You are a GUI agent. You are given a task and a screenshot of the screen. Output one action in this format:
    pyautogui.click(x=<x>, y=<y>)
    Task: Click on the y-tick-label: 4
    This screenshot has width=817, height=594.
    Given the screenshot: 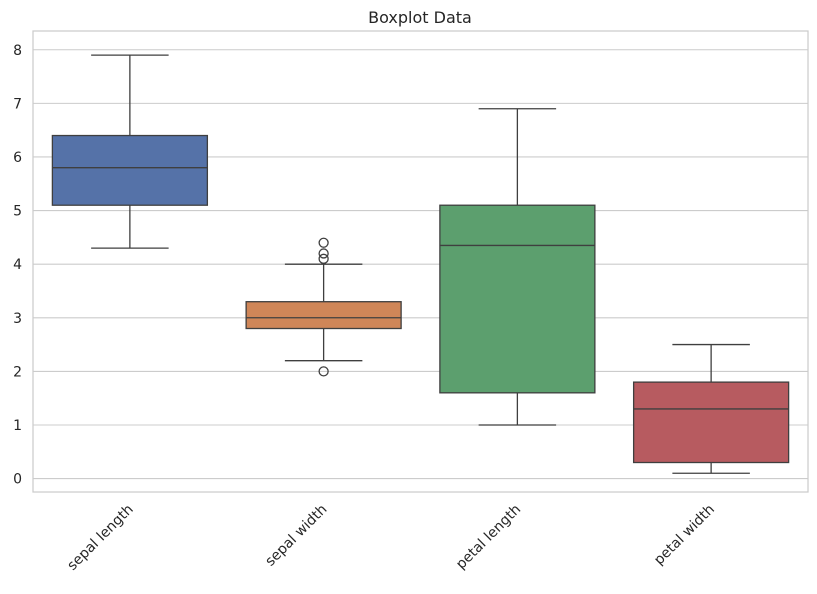 What is the action you would take?
    pyautogui.click(x=17, y=265)
    